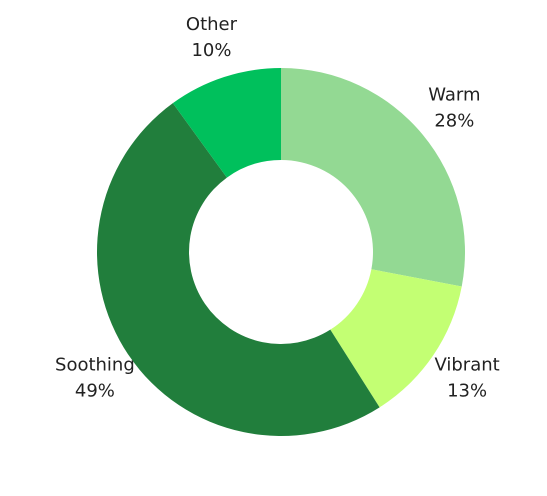 This screenshot has width=547, height=496. Describe the element at coordinates (466, 364) in the screenshot. I see `slice-label: Vibrant` at that location.